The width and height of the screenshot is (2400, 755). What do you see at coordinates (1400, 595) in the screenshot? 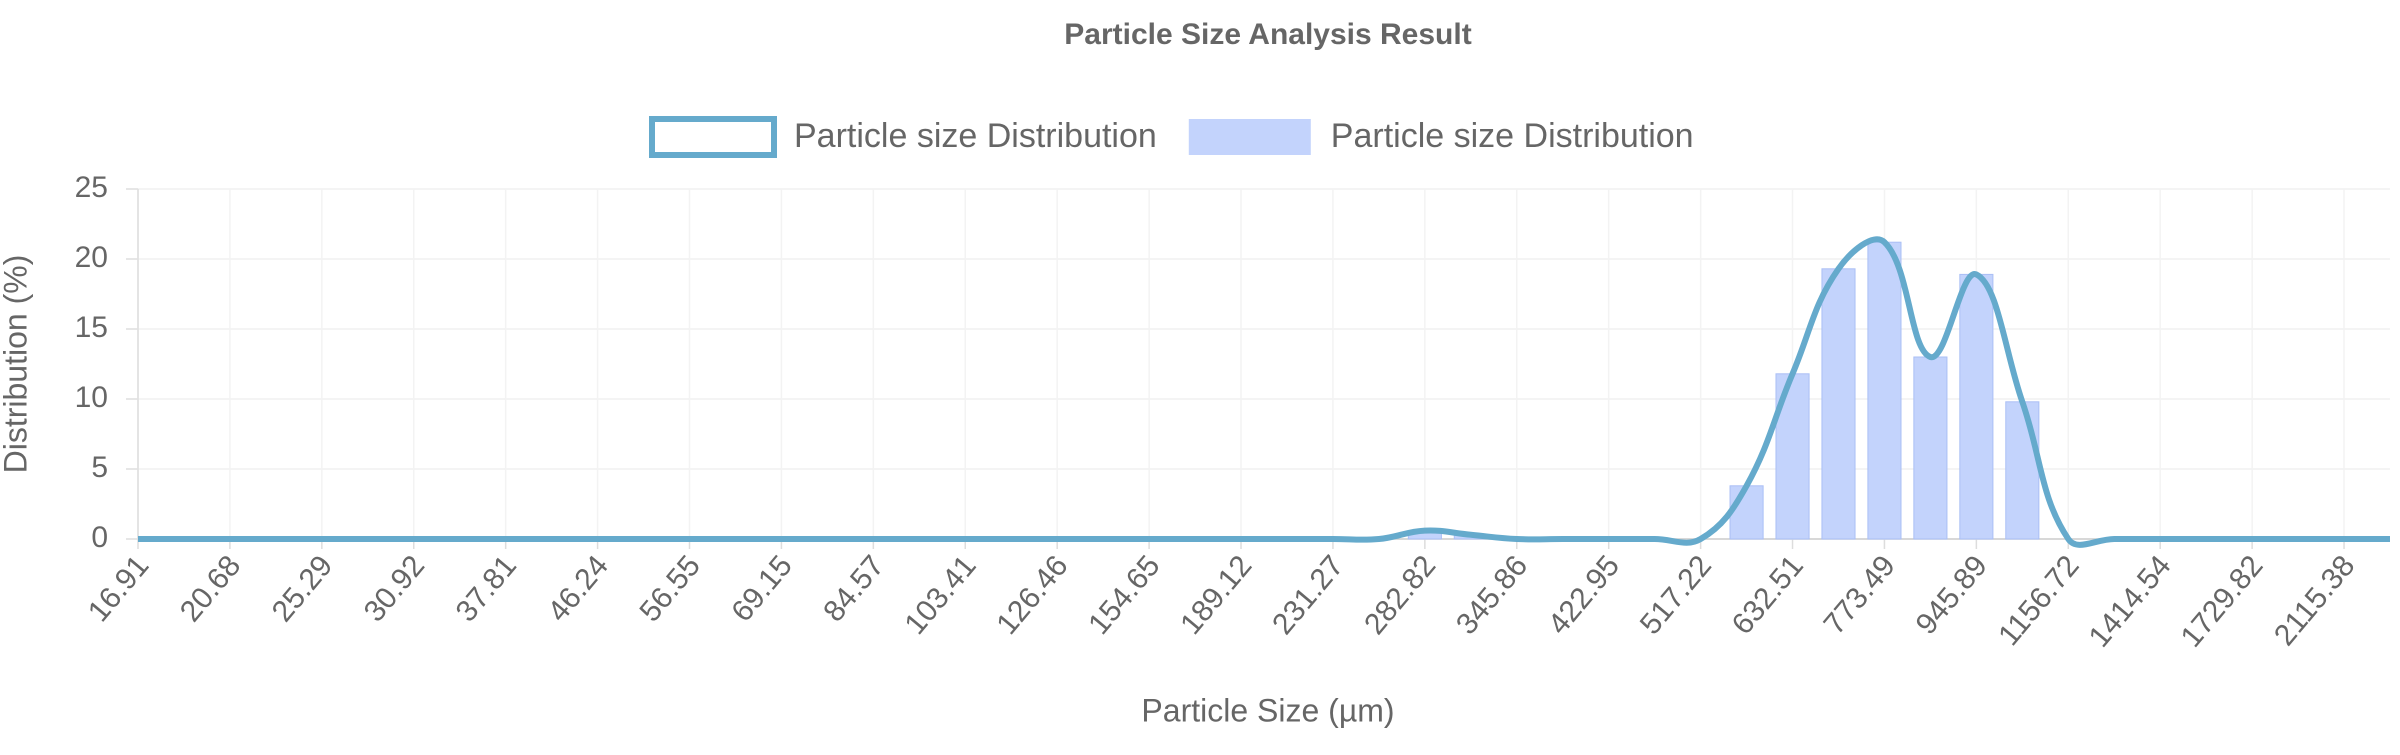
I see `x-tick-label: 282.82` at bounding box center [1400, 595].